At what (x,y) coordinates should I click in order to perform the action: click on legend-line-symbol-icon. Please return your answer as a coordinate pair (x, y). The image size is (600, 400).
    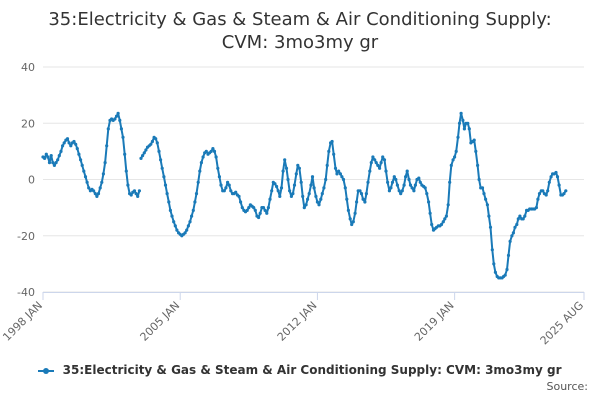
    Looking at the image, I should click on (46, 371).